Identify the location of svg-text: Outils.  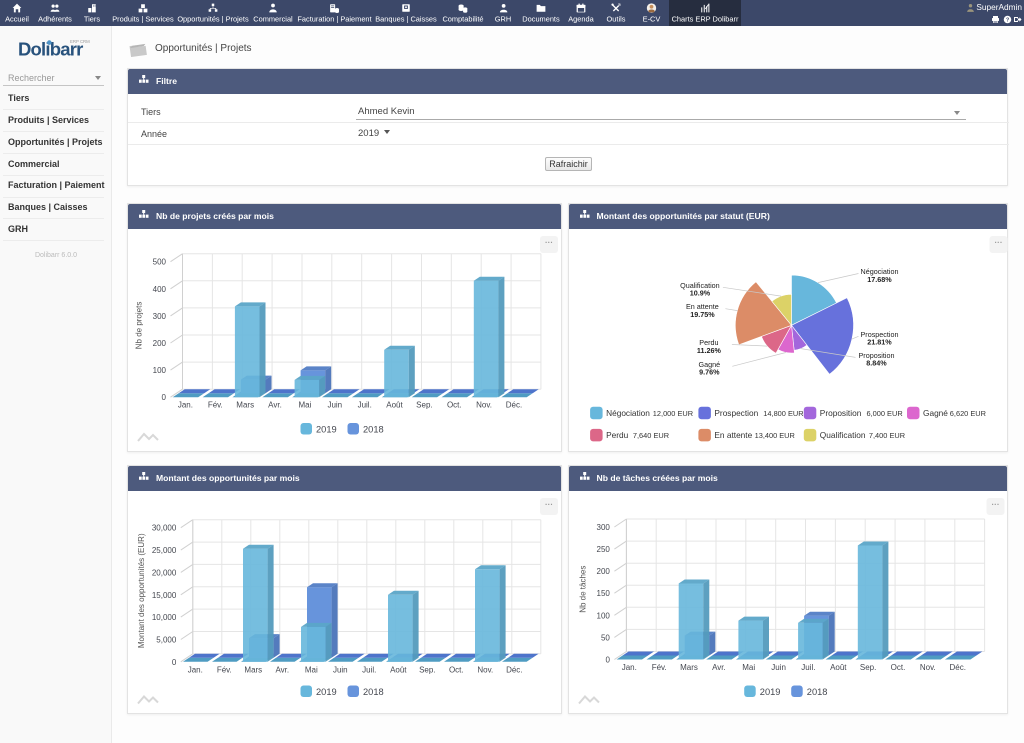
(616, 19).